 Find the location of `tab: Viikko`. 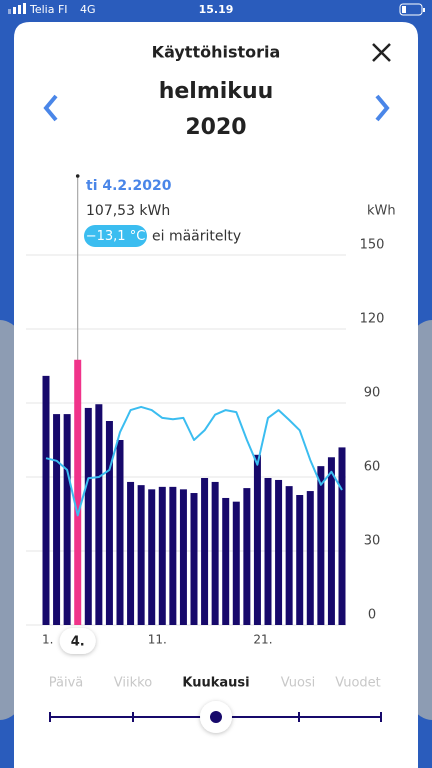

tab: Viikko is located at coordinates (133, 683).